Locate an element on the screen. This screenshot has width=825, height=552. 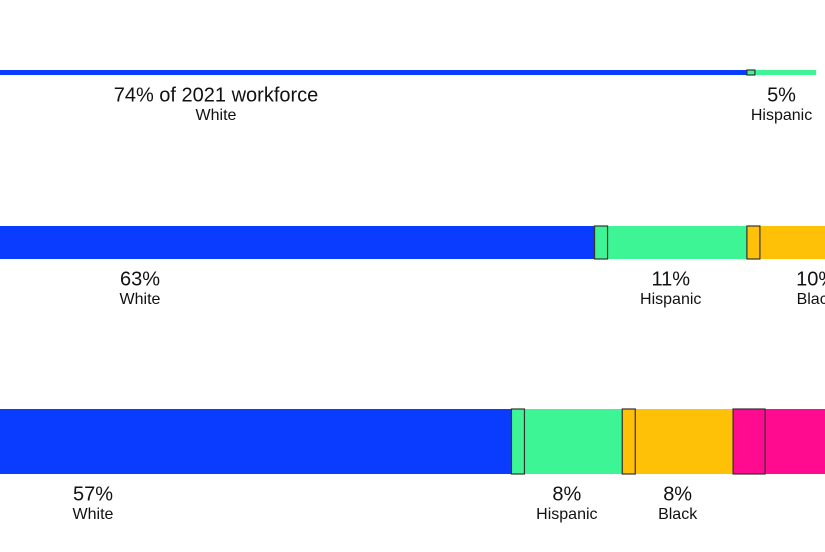
value-label: 63% is located at coordinates (140, 279).